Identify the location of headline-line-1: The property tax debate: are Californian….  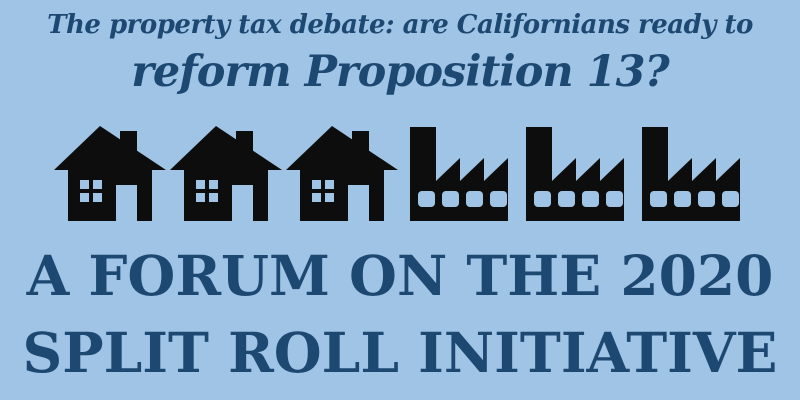
(400, 25).